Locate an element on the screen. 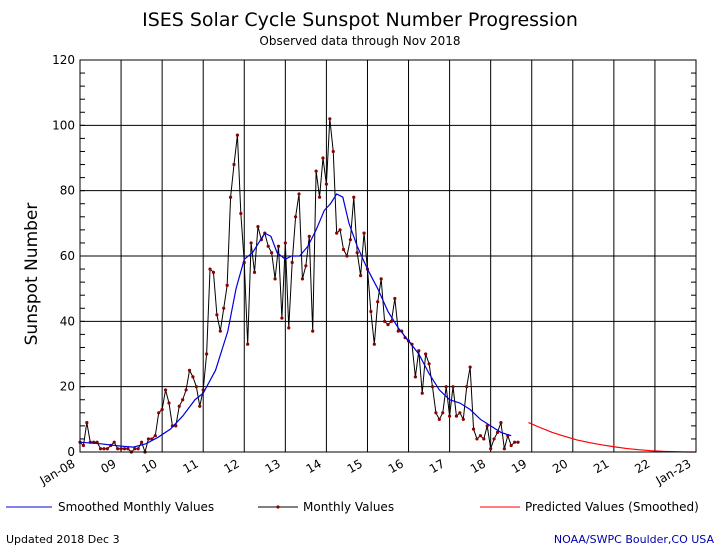  predicted-series is located at coordinates (612, 437).